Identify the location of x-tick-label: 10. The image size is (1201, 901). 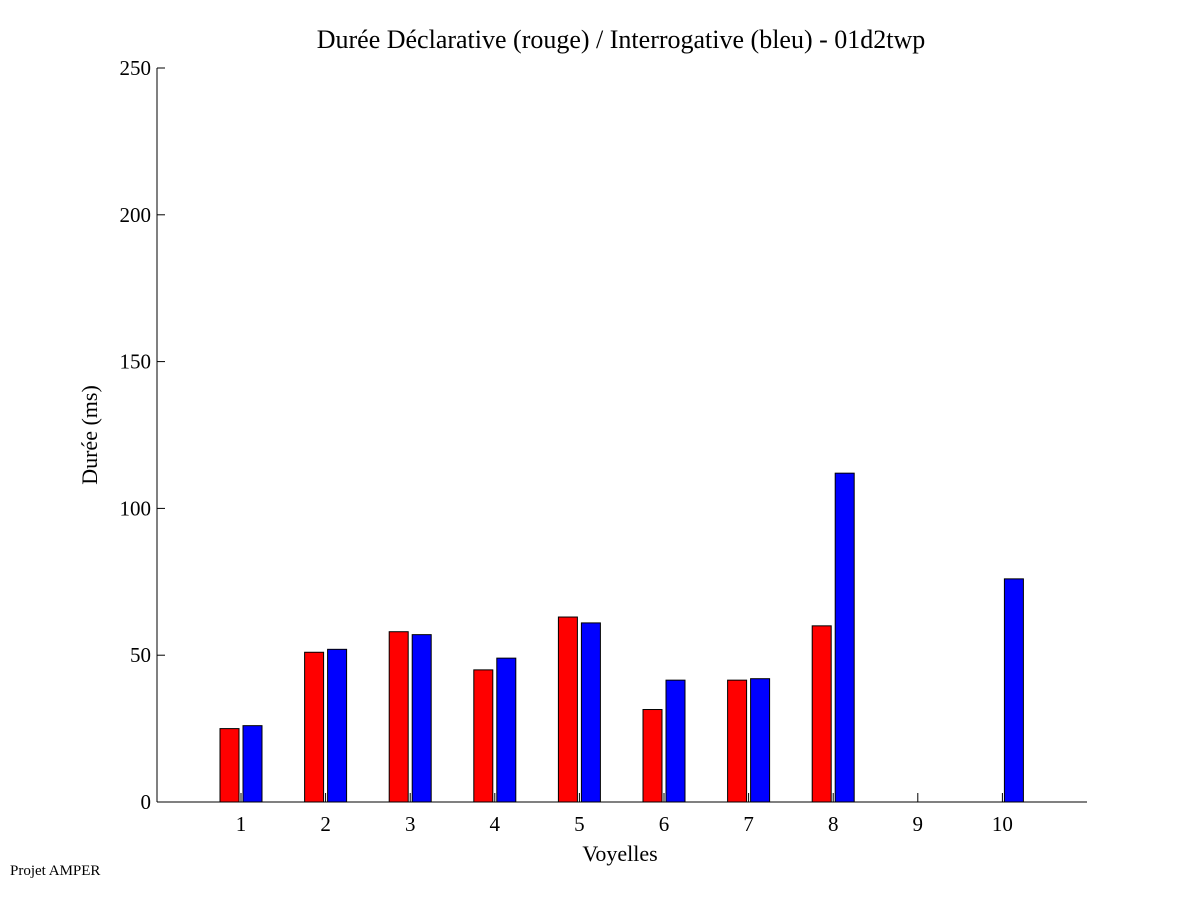
(1002, 824).